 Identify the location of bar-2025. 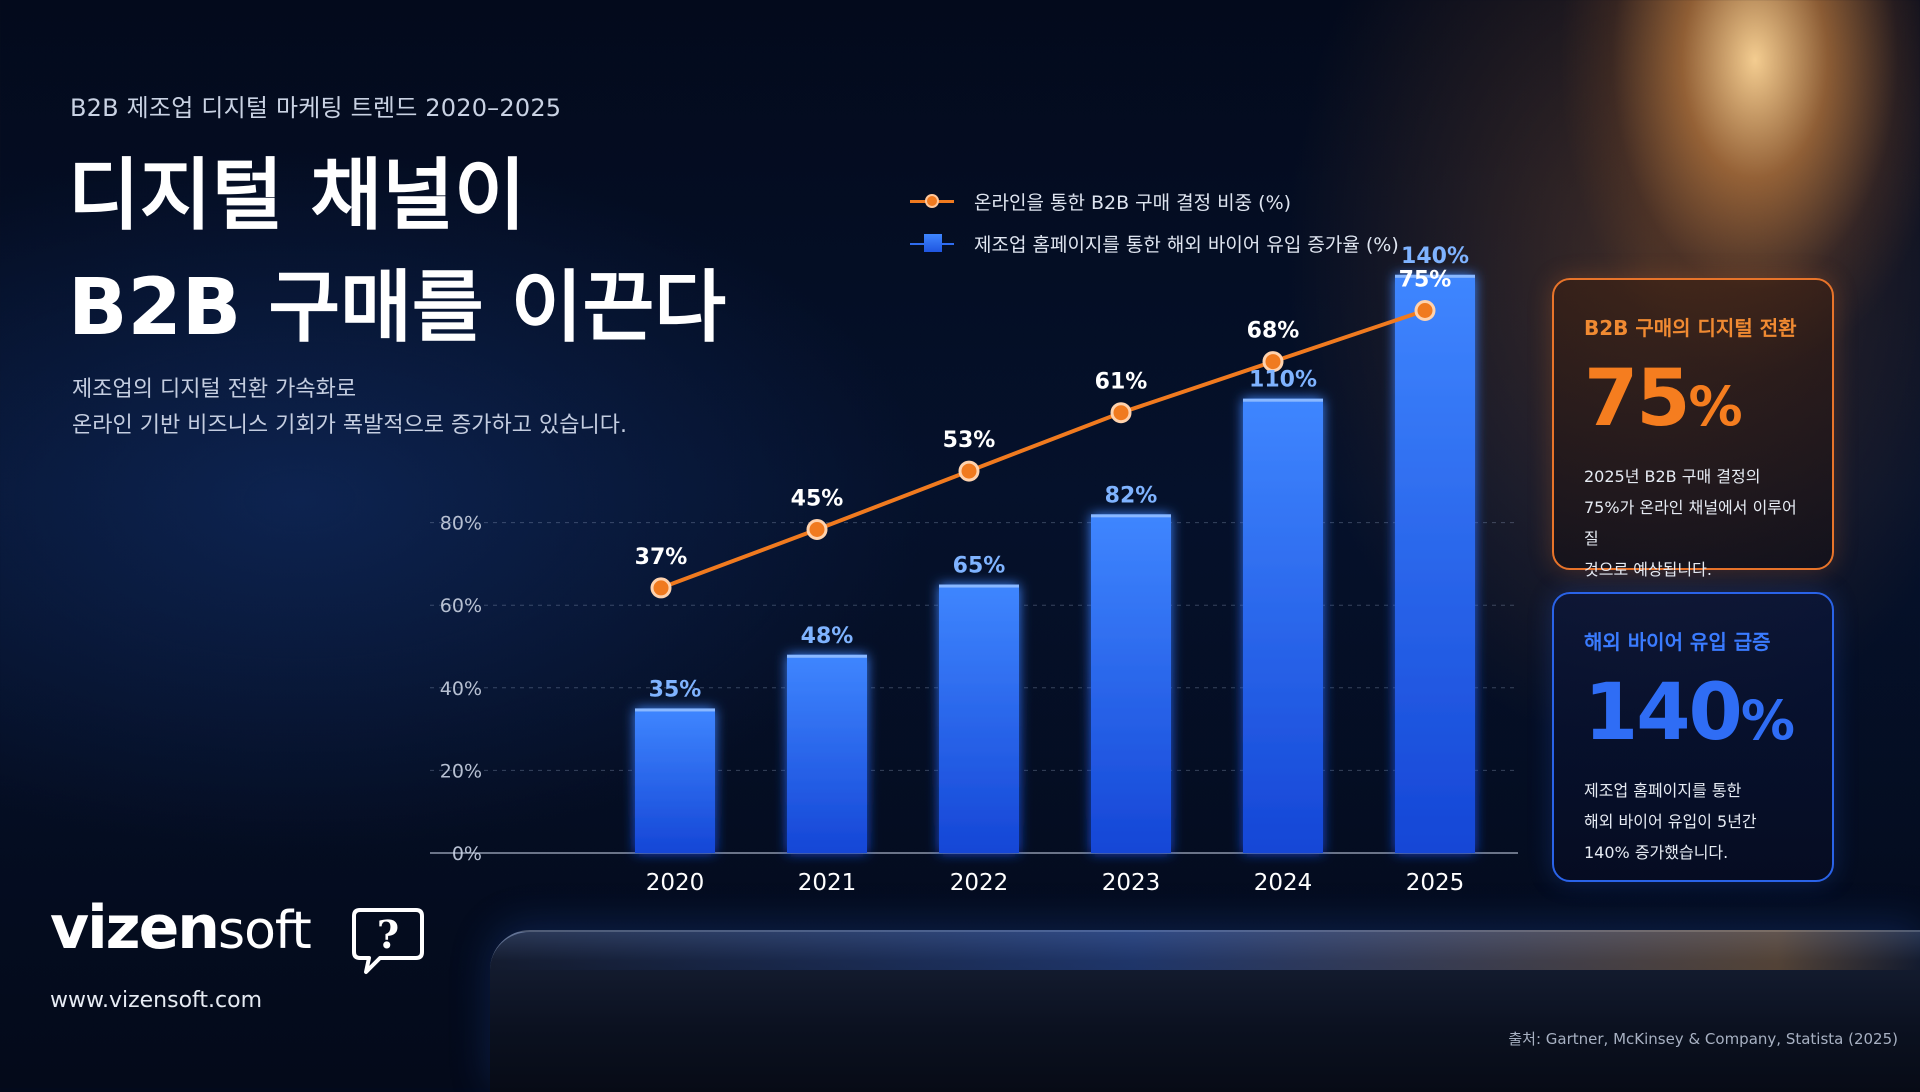
(1435, 563).